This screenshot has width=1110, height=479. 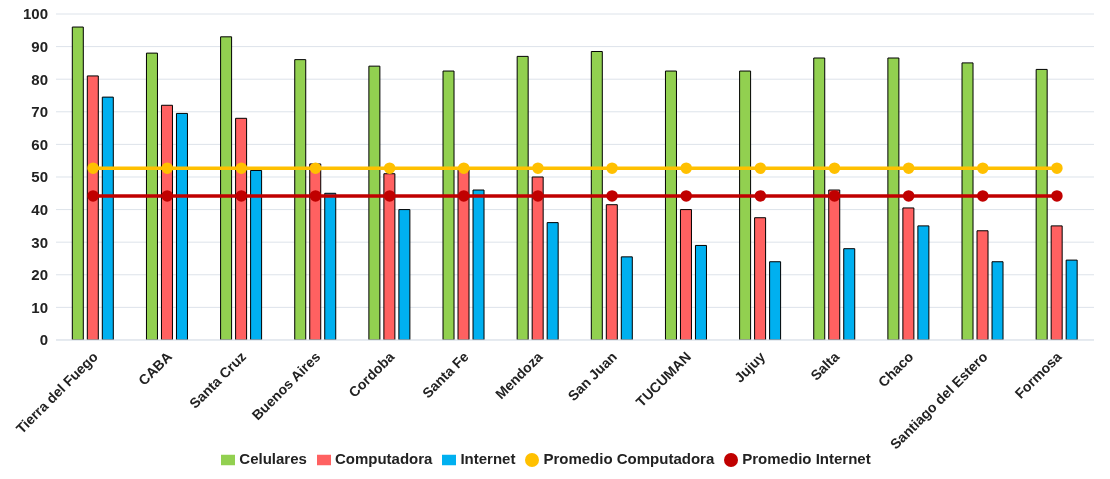 What do you see at coordinates (39, 242) in the screenshot?
I see `y-tick-label: 30` at bounding box center [39, 242].